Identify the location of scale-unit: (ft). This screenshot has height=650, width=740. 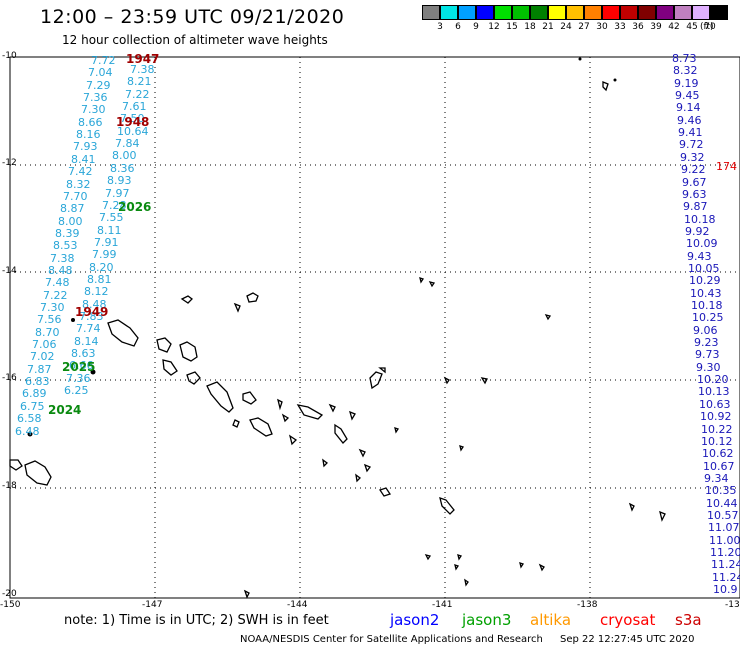
(707, 27).